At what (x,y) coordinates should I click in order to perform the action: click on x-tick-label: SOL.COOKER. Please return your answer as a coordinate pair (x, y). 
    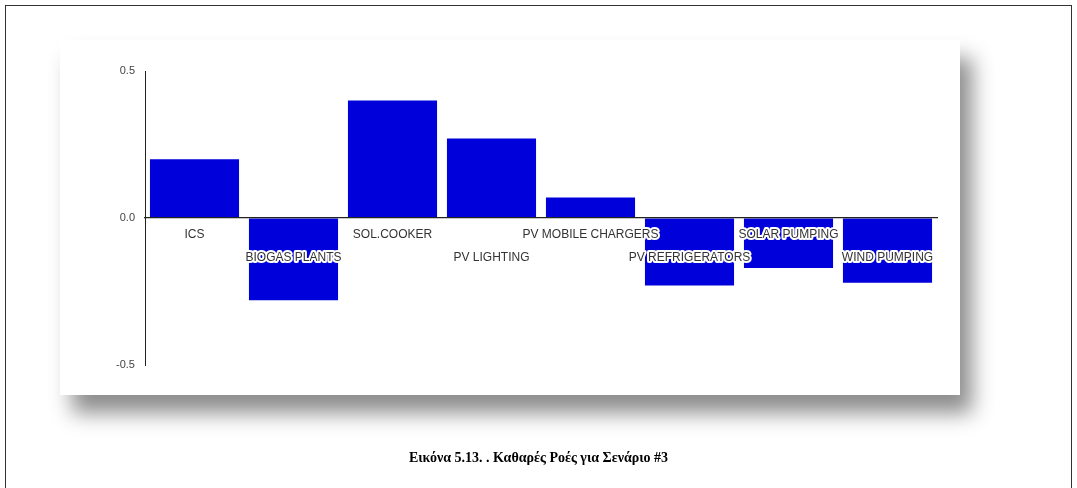
    Looking at the image, I should click on (392, 234).